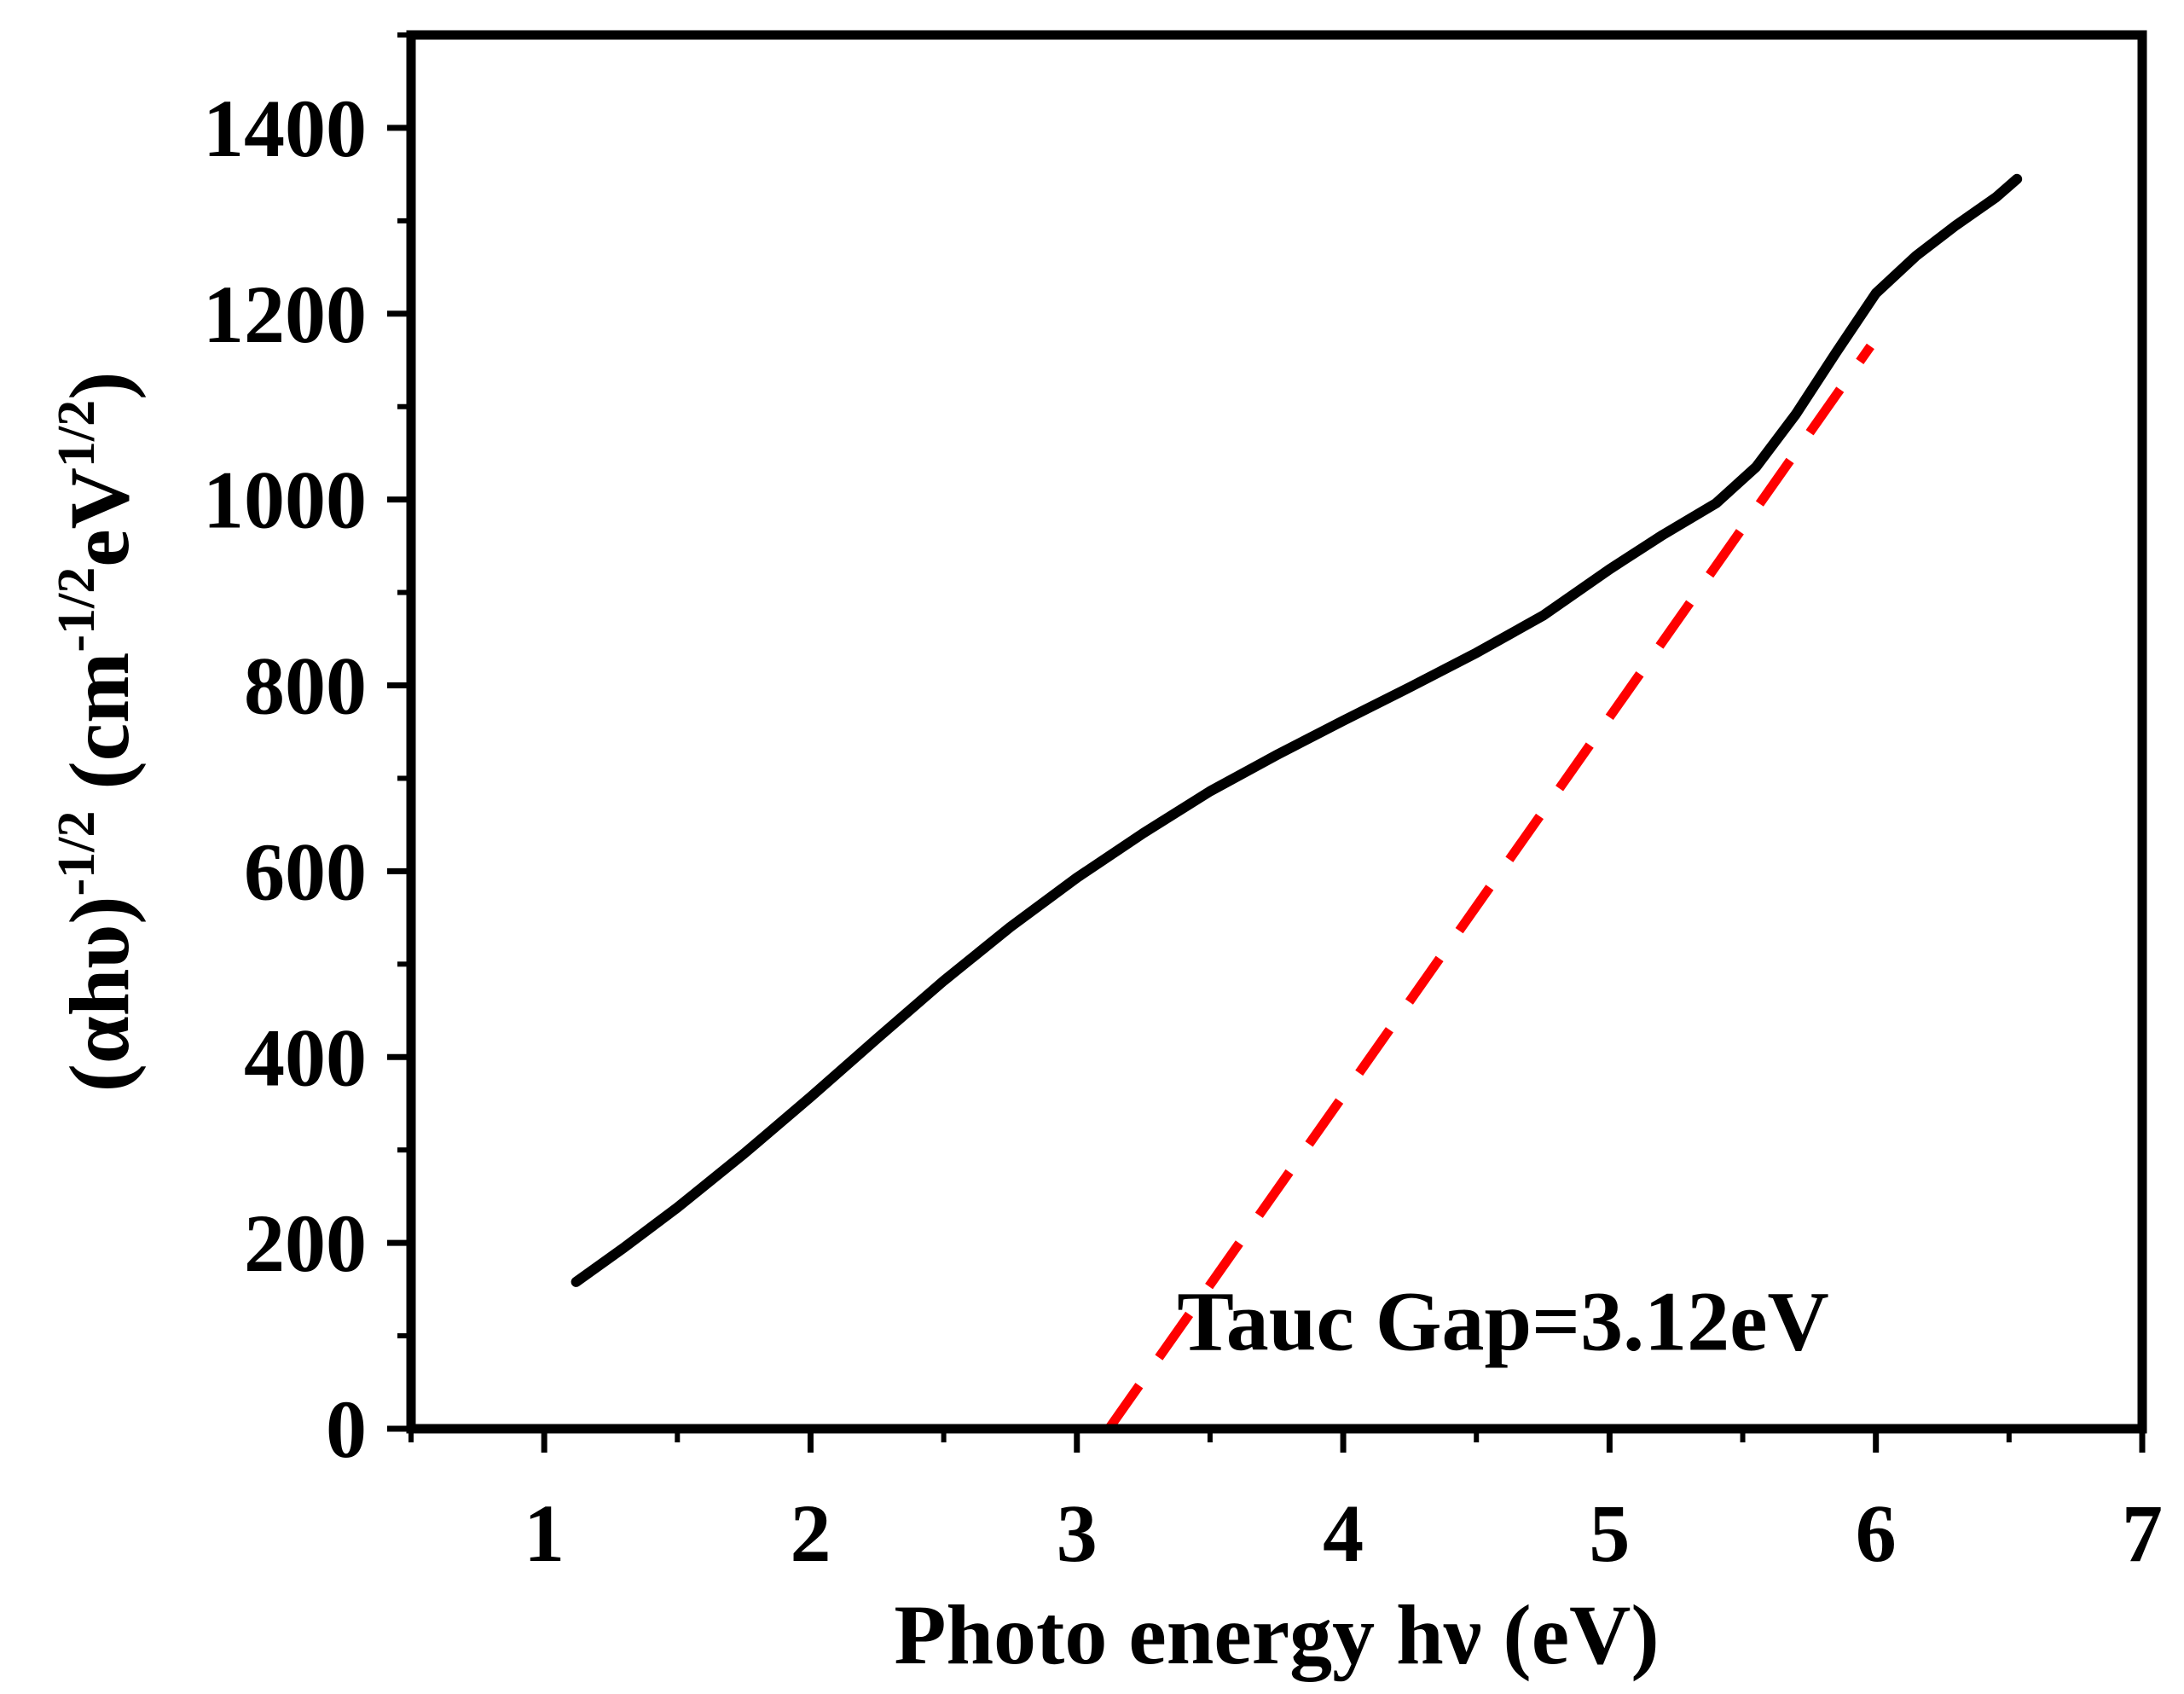 The image size is (2184, 1694). I want to click on x-axis-title: Photo energy hν (eV), so click(1277, 1634).